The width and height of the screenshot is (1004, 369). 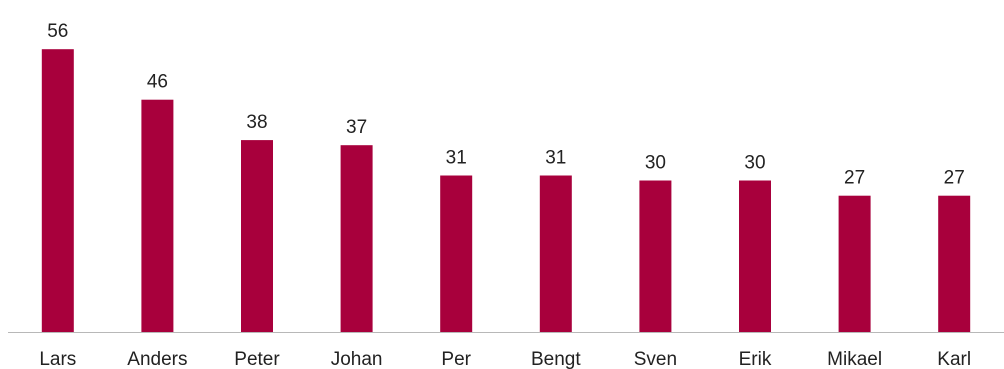 I want to click on value-label-anders: 46, so click(x=157, y=82).